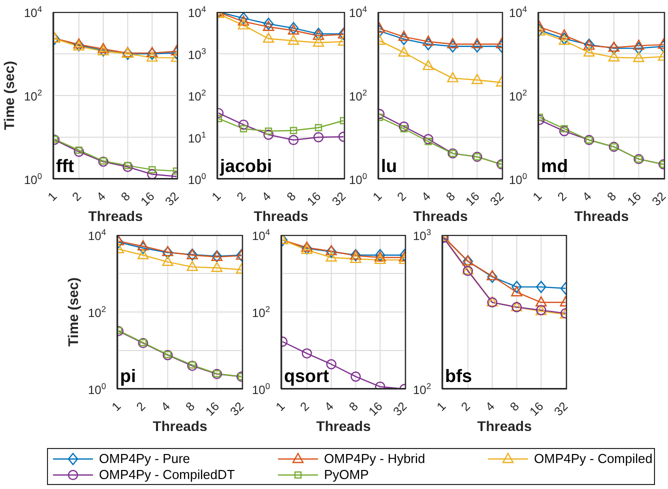 The image size is (668, 489). What do you see at coordinates (375, 458) in the screenshot?
I see `legend-label: OMP4Py - Hybrid` at bounding box center [375, 458].